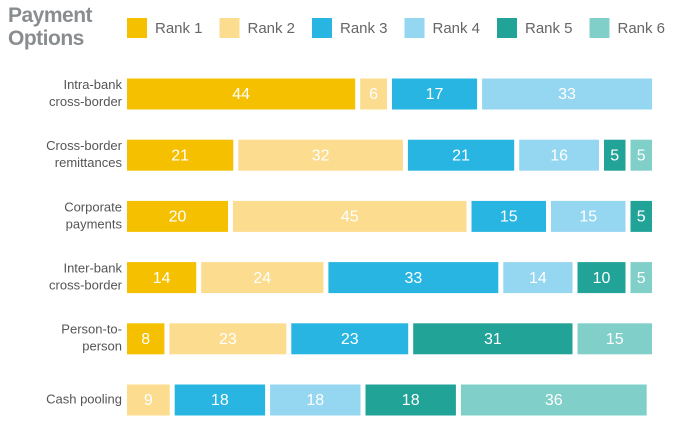  I want to click on value-label: 36, so click(554, 400).